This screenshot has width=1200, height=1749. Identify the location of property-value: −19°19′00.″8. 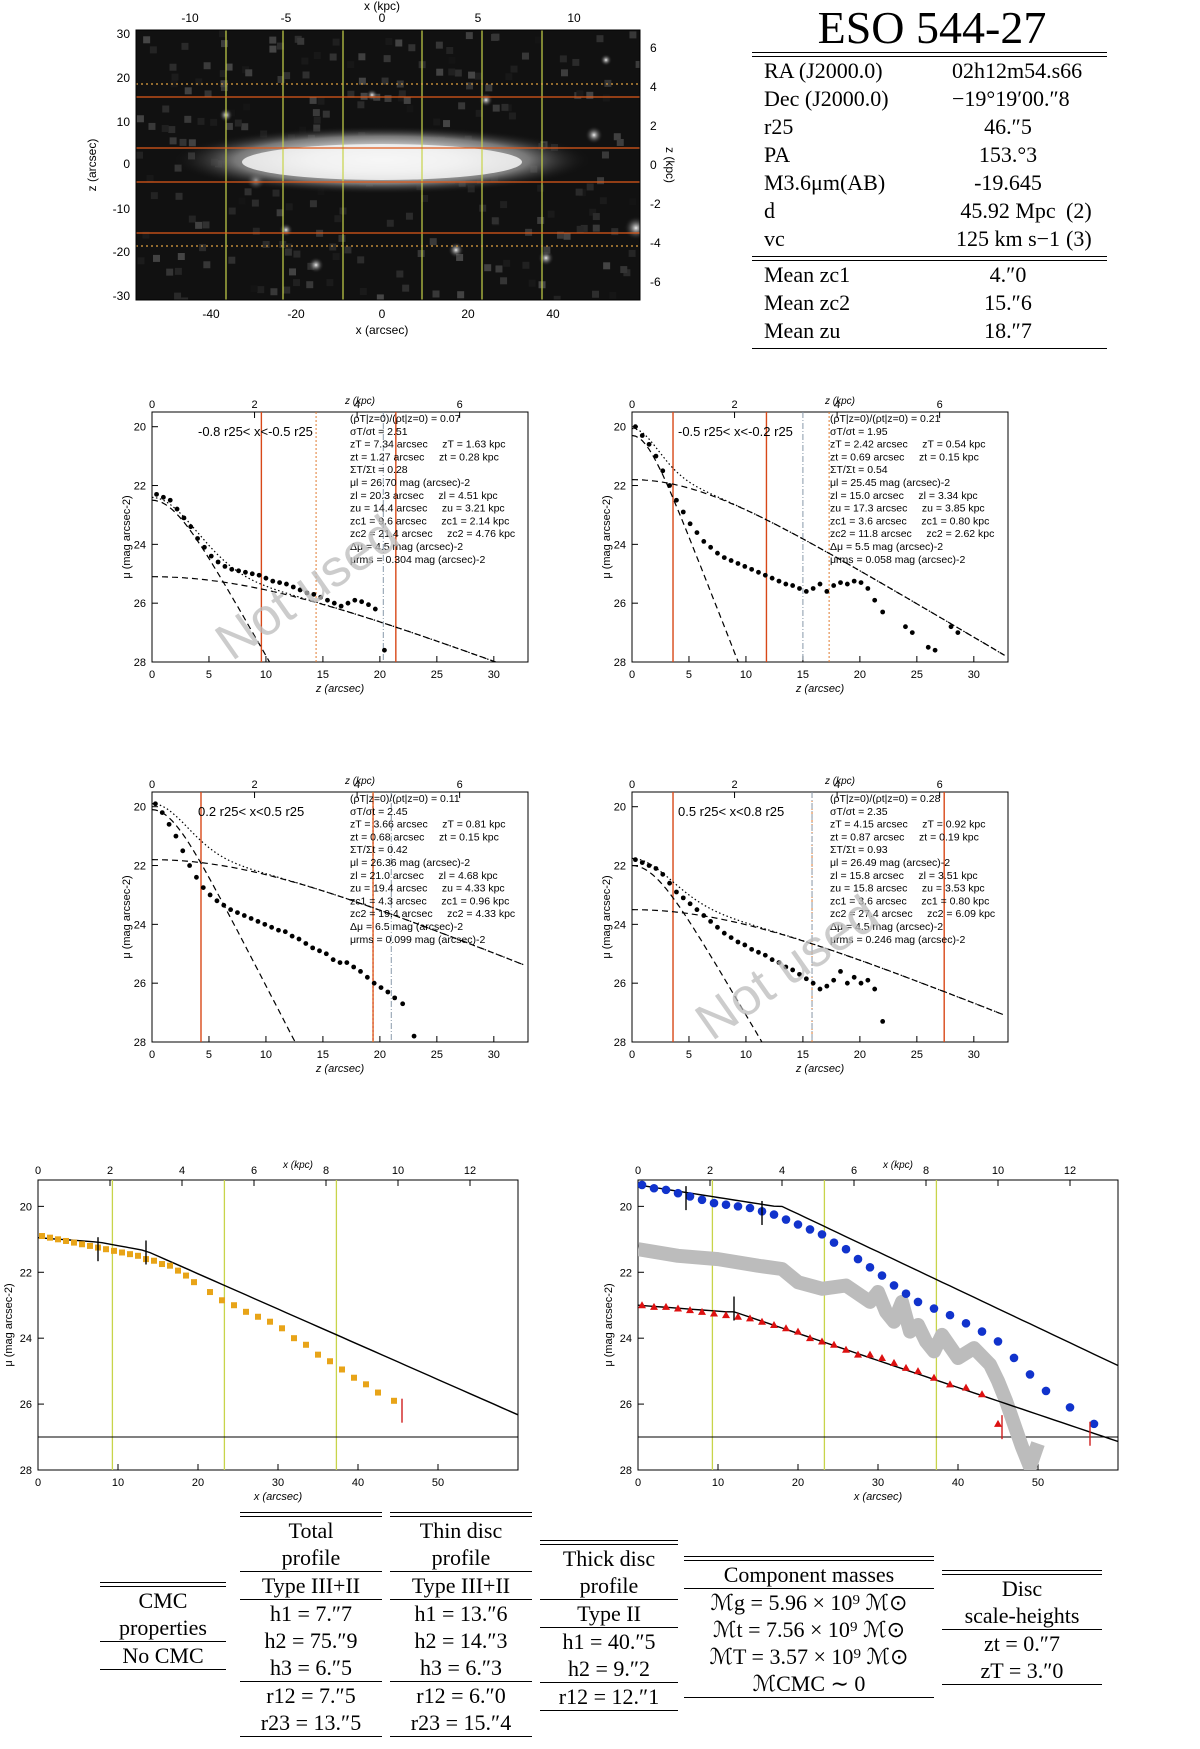
(1011, 98).